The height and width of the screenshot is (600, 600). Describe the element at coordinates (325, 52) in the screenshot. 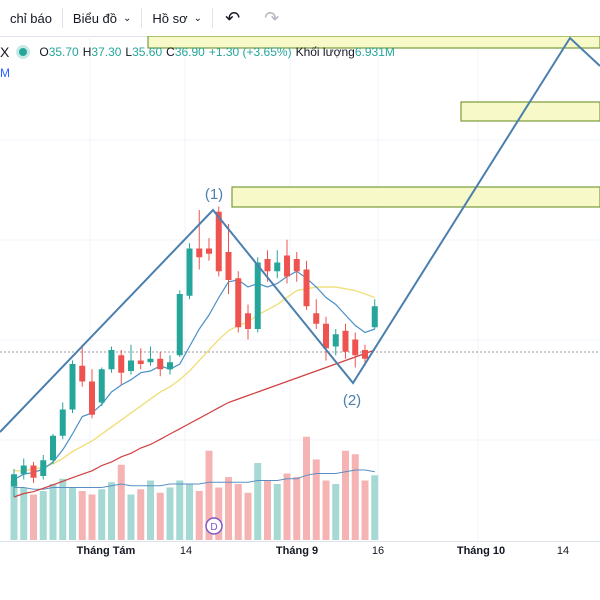

I see `volume-label: Khối lượng` at that location.